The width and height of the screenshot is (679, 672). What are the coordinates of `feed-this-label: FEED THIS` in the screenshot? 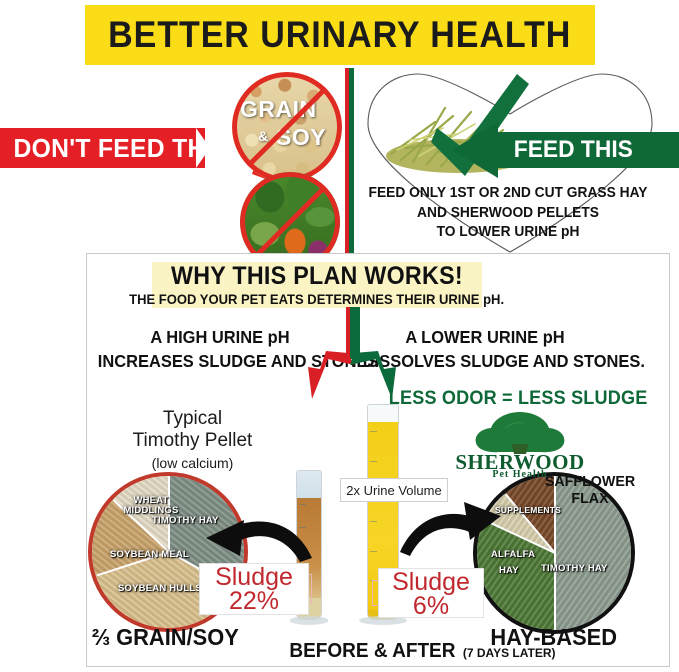 It's located at (573, 149).